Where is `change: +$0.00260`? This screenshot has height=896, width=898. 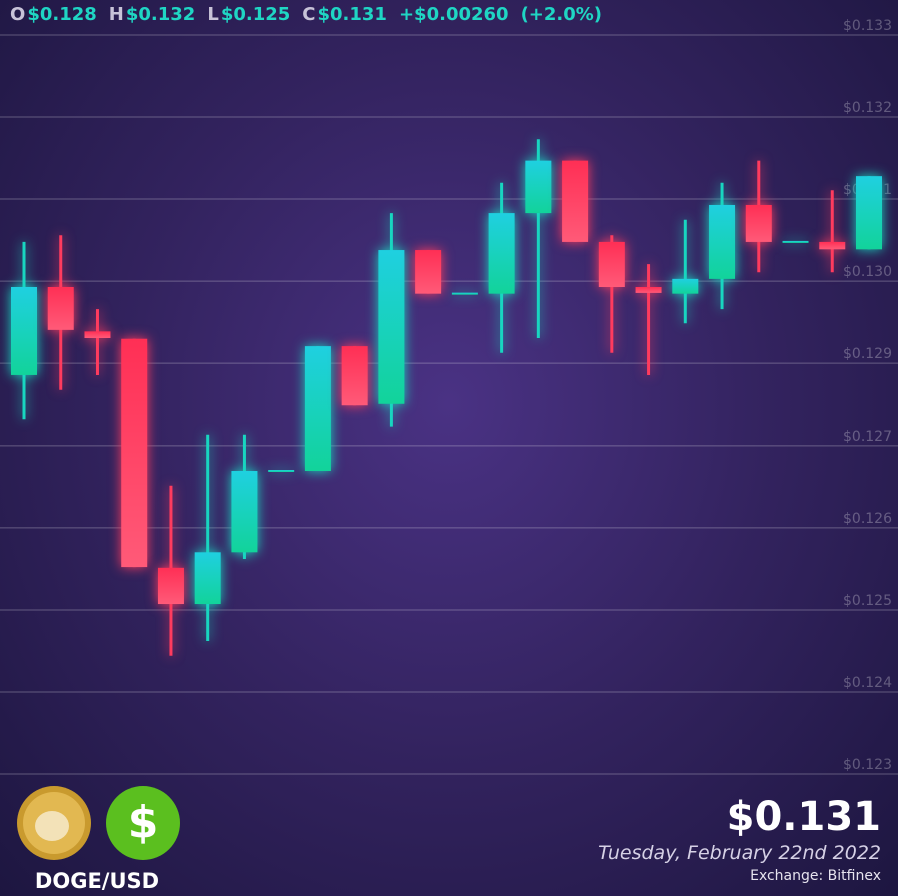
change: +$0.00260 is located at coordinates (453, 14).